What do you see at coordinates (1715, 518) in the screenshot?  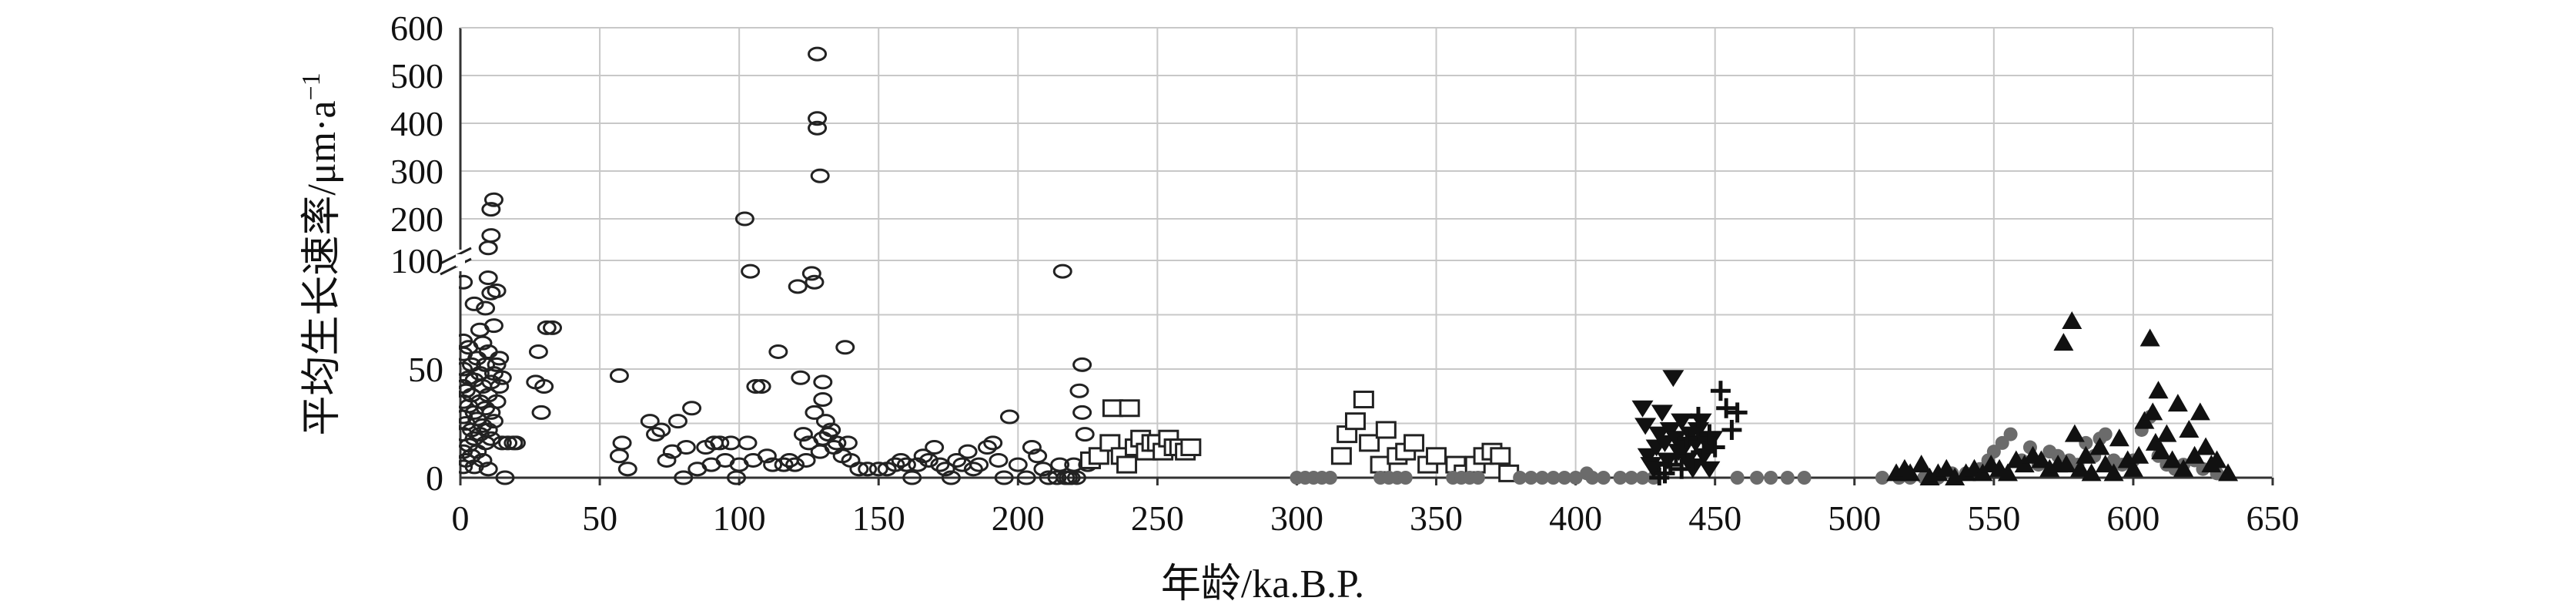 I see `x-tick-label: 450` at bounding box center [1715, 518].